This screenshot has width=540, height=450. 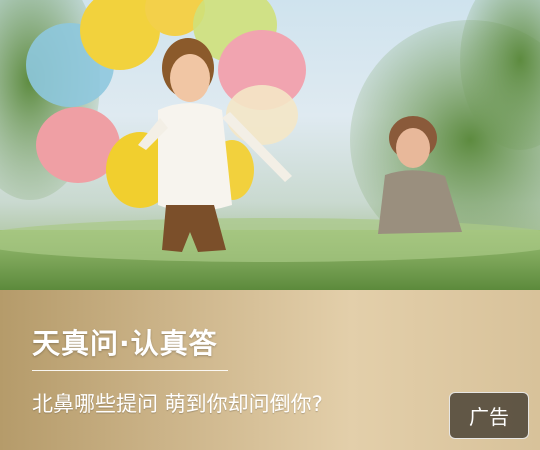 What do you see at coordinates (190, 78) in the screenshot?
I see `child-face` at bounding box center [190, 78].